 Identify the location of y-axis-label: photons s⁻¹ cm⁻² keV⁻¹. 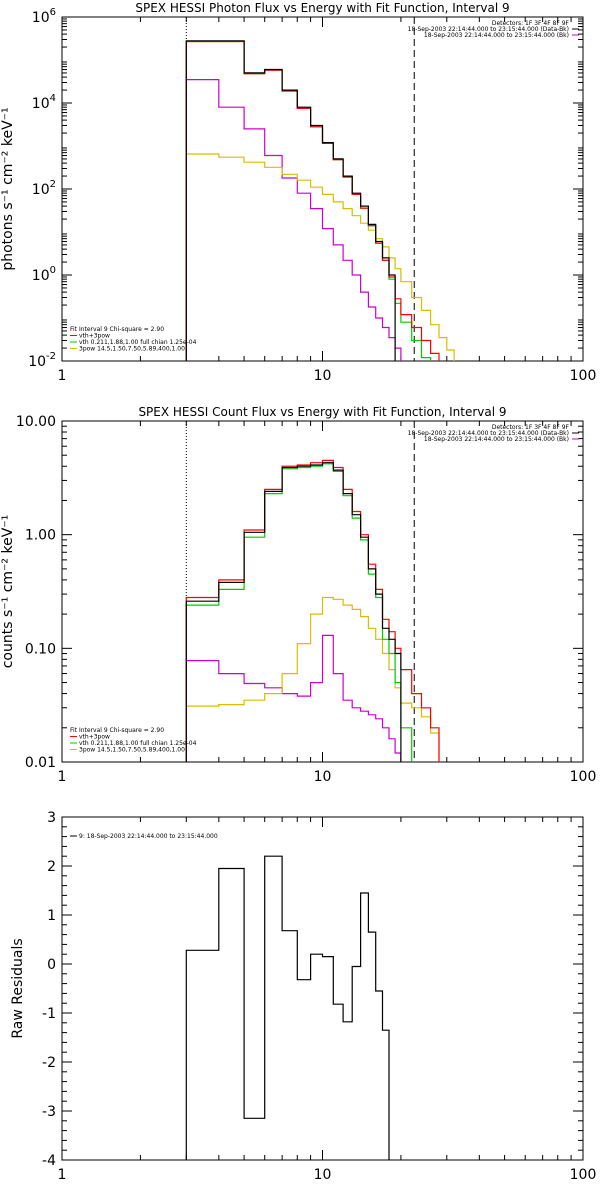
(8, 188).